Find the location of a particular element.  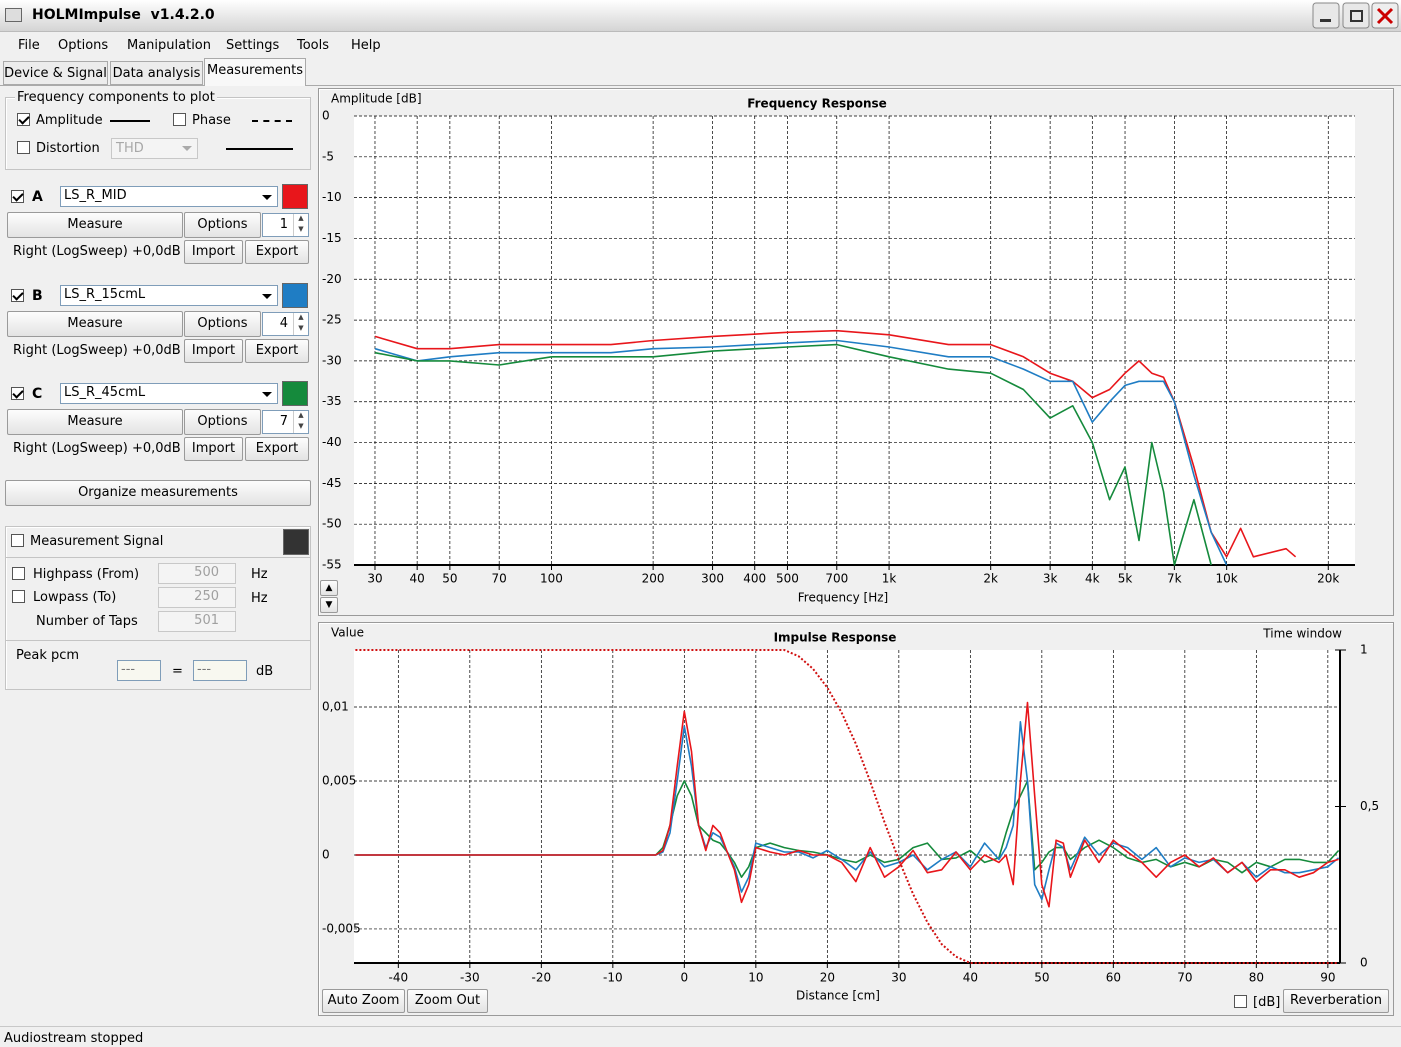

reverberation-button: Reverberation is located at coordinates (1336, 1001).